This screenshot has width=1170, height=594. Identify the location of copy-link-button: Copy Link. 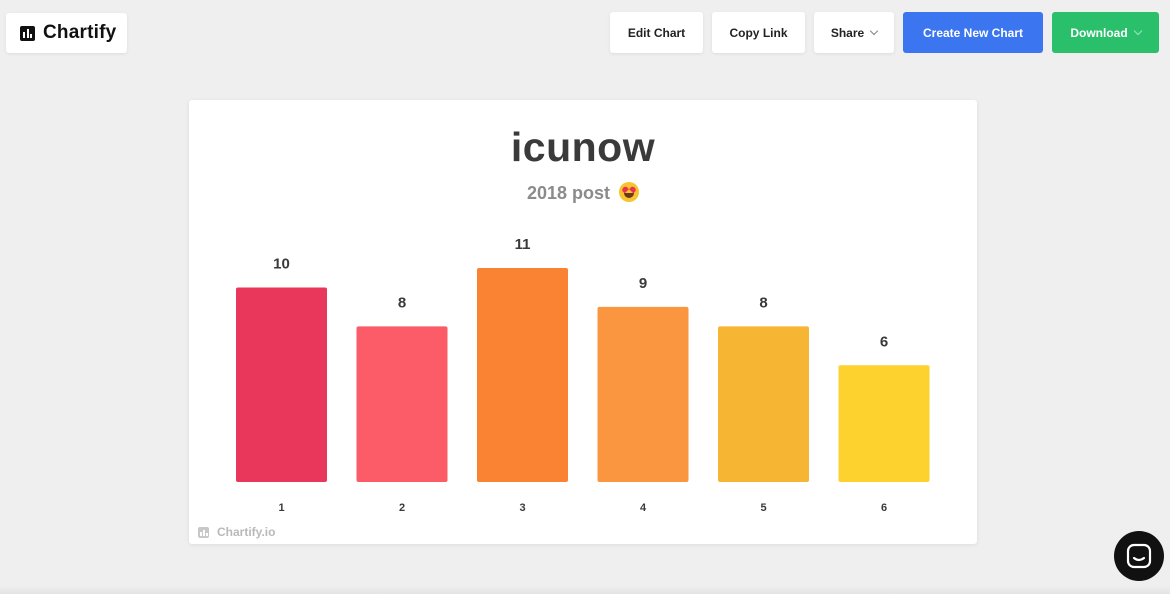
(758, 32).